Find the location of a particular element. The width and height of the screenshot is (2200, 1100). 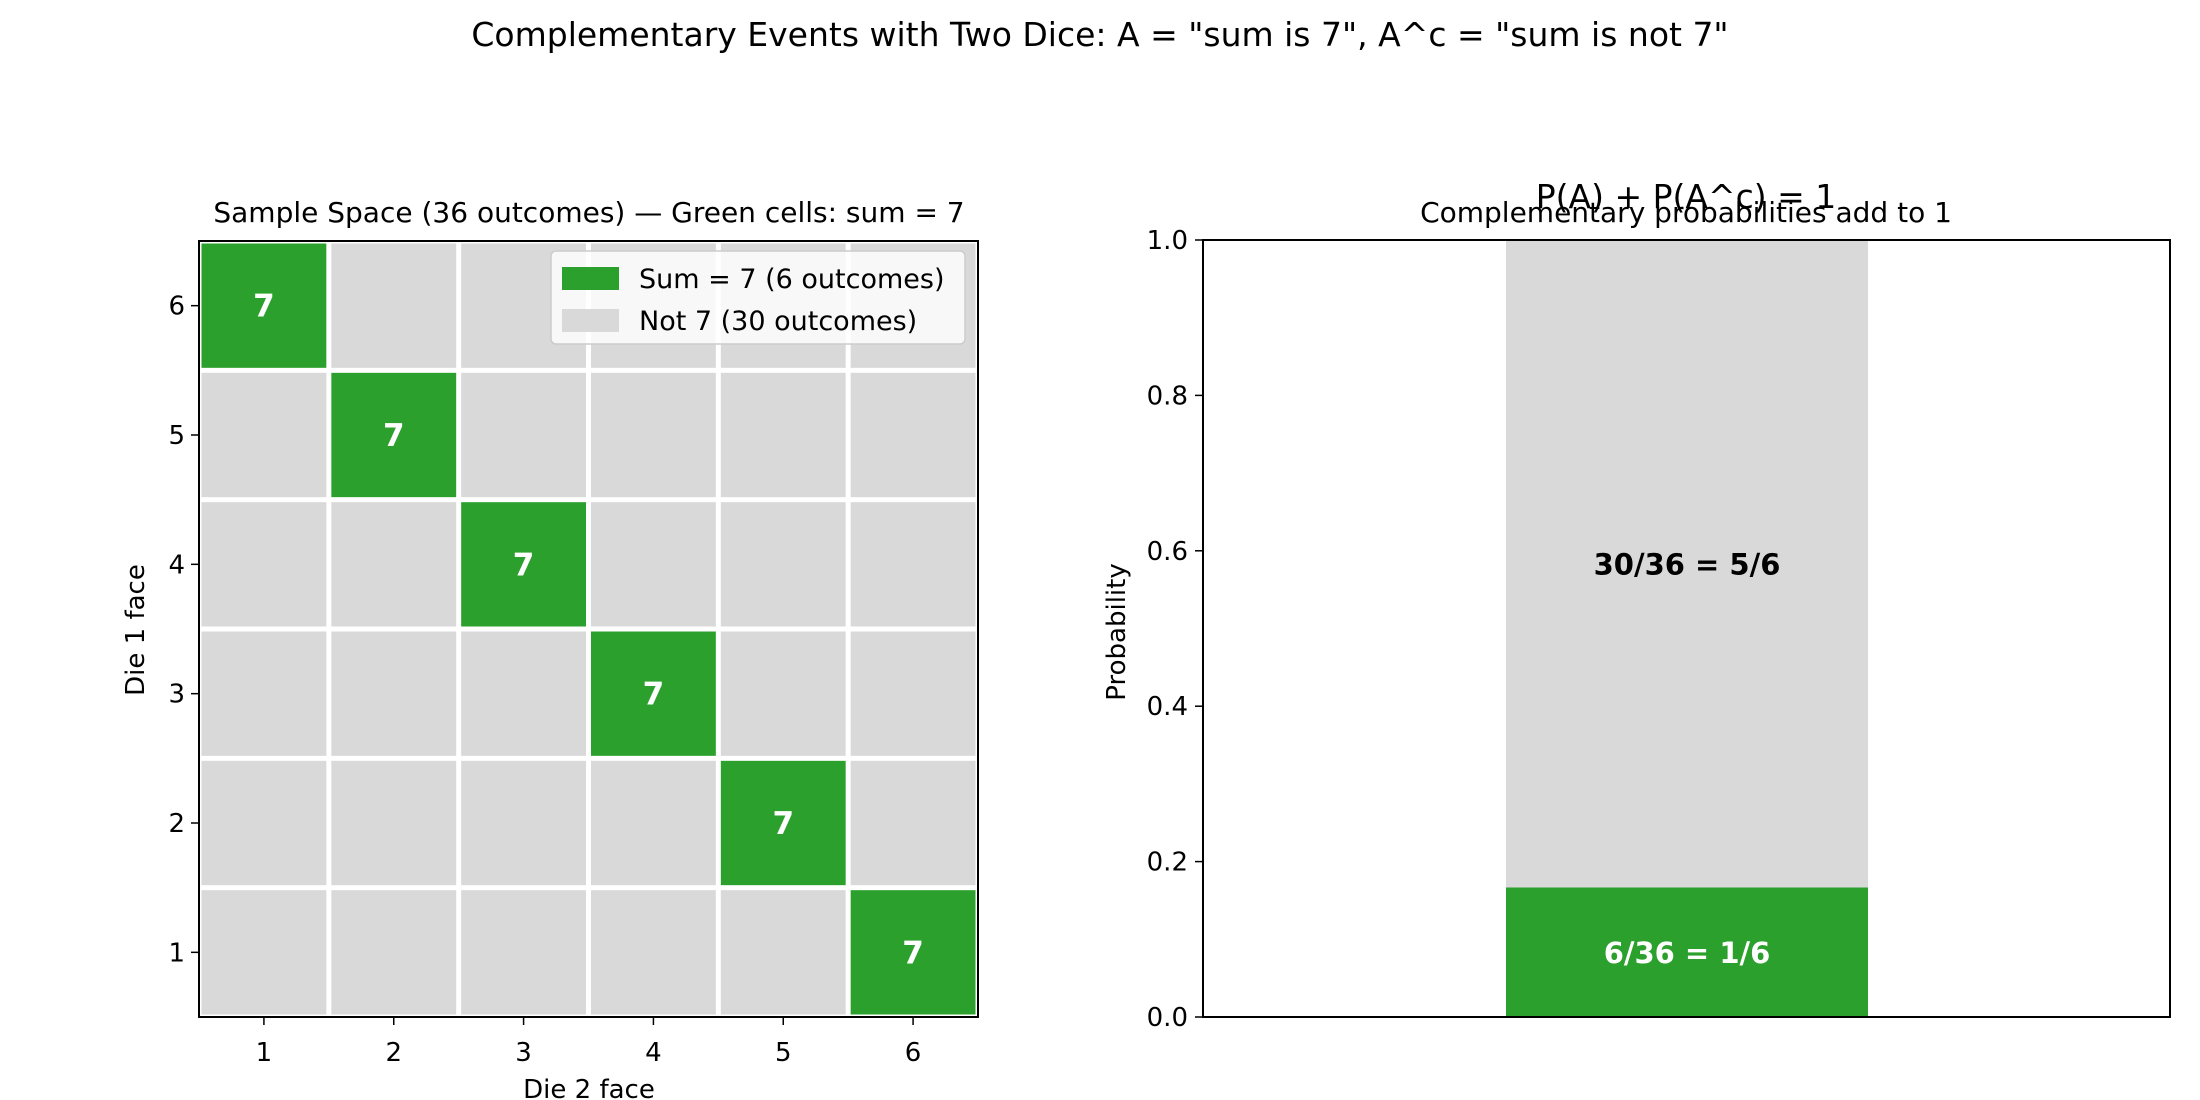

bar-y-axis-label: Probability is located at coordinates (1117, 631).